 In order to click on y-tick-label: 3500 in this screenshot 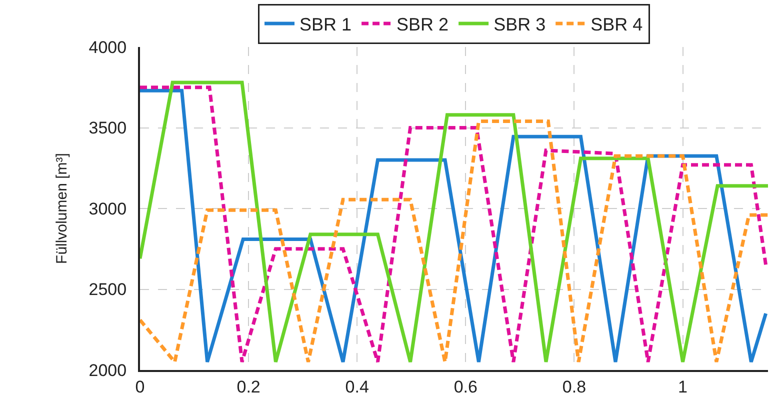, I will do `click(107, 128)`.